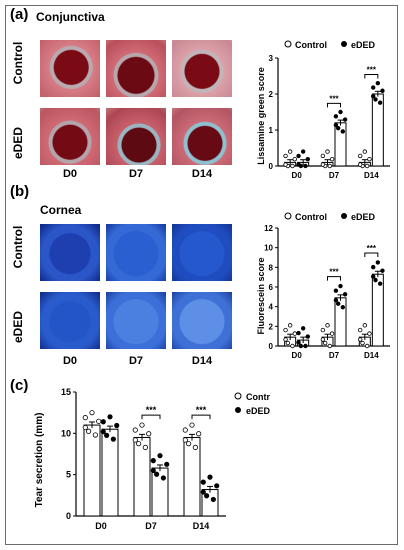 Image resolution: width=404 pixels, height=550 pixels. What do you see at coordinates (288, 44) in the screenshot?
I see `legend-control-marker` at bounding box center [288, 44].